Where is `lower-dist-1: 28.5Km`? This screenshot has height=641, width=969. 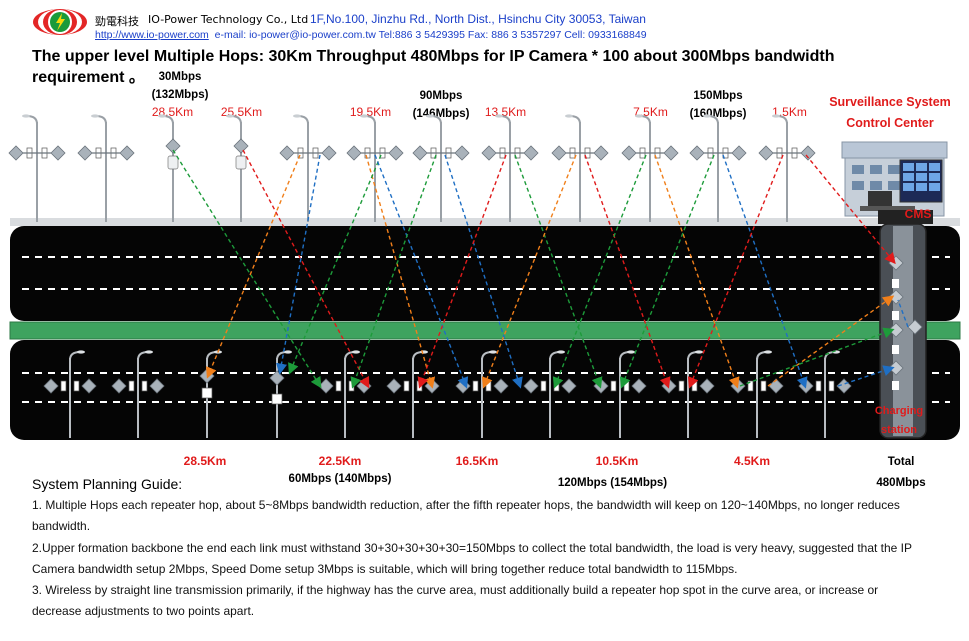
lower-dist-1: 28.5Km is located at coordinates (205, 461).